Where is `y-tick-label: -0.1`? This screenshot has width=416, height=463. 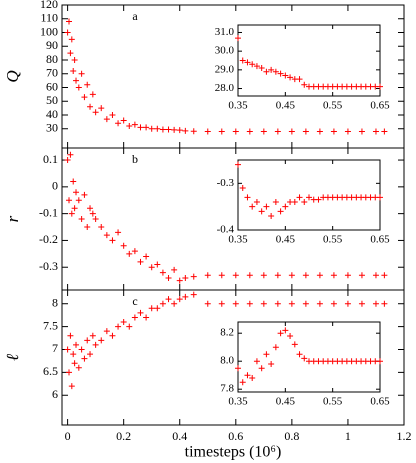 y-tick-label: -0.1 is located at coordinates (48, 212).